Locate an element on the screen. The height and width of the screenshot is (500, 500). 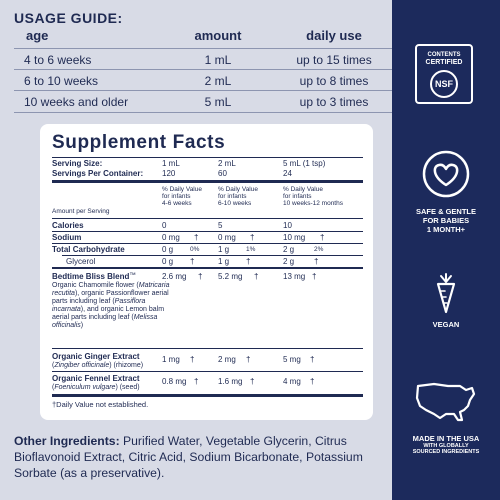
sodium-2: 0 mg is located at coordinates (227, 237).